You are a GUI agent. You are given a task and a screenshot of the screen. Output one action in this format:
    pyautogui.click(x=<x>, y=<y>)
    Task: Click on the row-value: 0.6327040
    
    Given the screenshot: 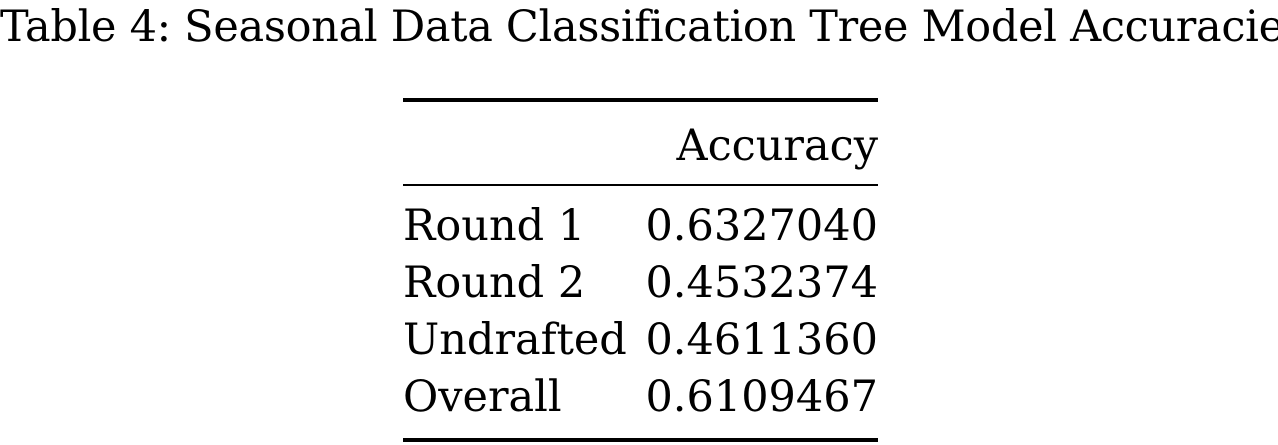 What is the action you would take?
    pyautogui.click(x=761, y=226)
    